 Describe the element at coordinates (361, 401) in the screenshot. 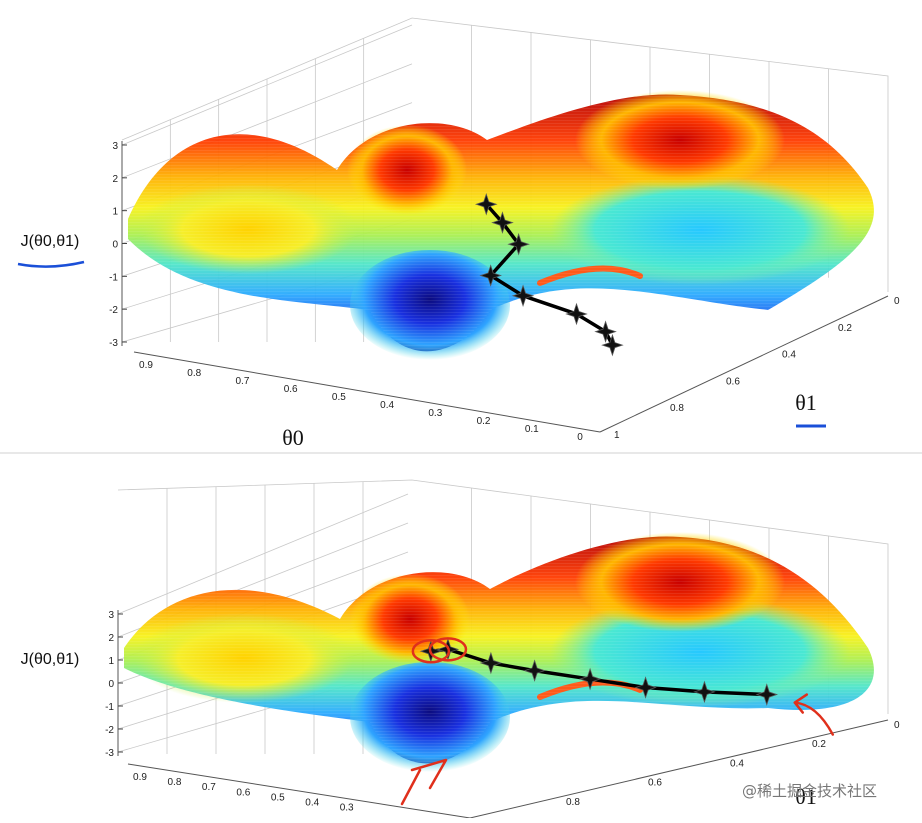

I see `x-ticks: 0.9 0.8 0.7 0.6 0.5 0.4 0.3 0.2 0.1 0` at that location.